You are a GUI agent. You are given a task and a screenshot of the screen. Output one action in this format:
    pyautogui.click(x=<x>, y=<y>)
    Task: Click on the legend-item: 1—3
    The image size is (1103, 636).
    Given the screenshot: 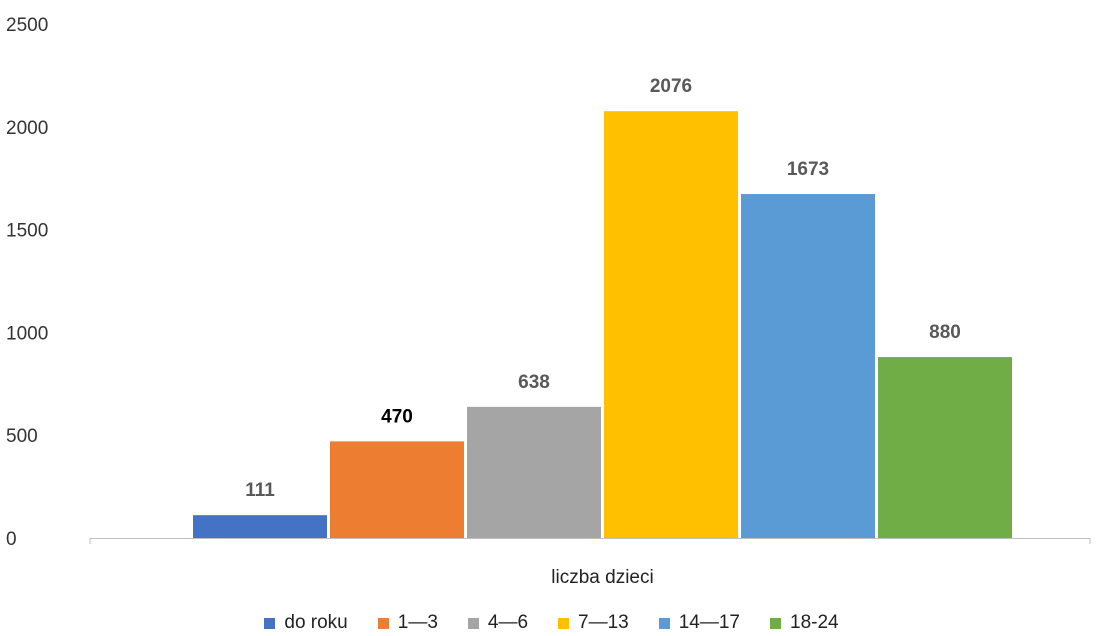 What is the action you would take?
    pyautogui.click(x=407, y=623)
    